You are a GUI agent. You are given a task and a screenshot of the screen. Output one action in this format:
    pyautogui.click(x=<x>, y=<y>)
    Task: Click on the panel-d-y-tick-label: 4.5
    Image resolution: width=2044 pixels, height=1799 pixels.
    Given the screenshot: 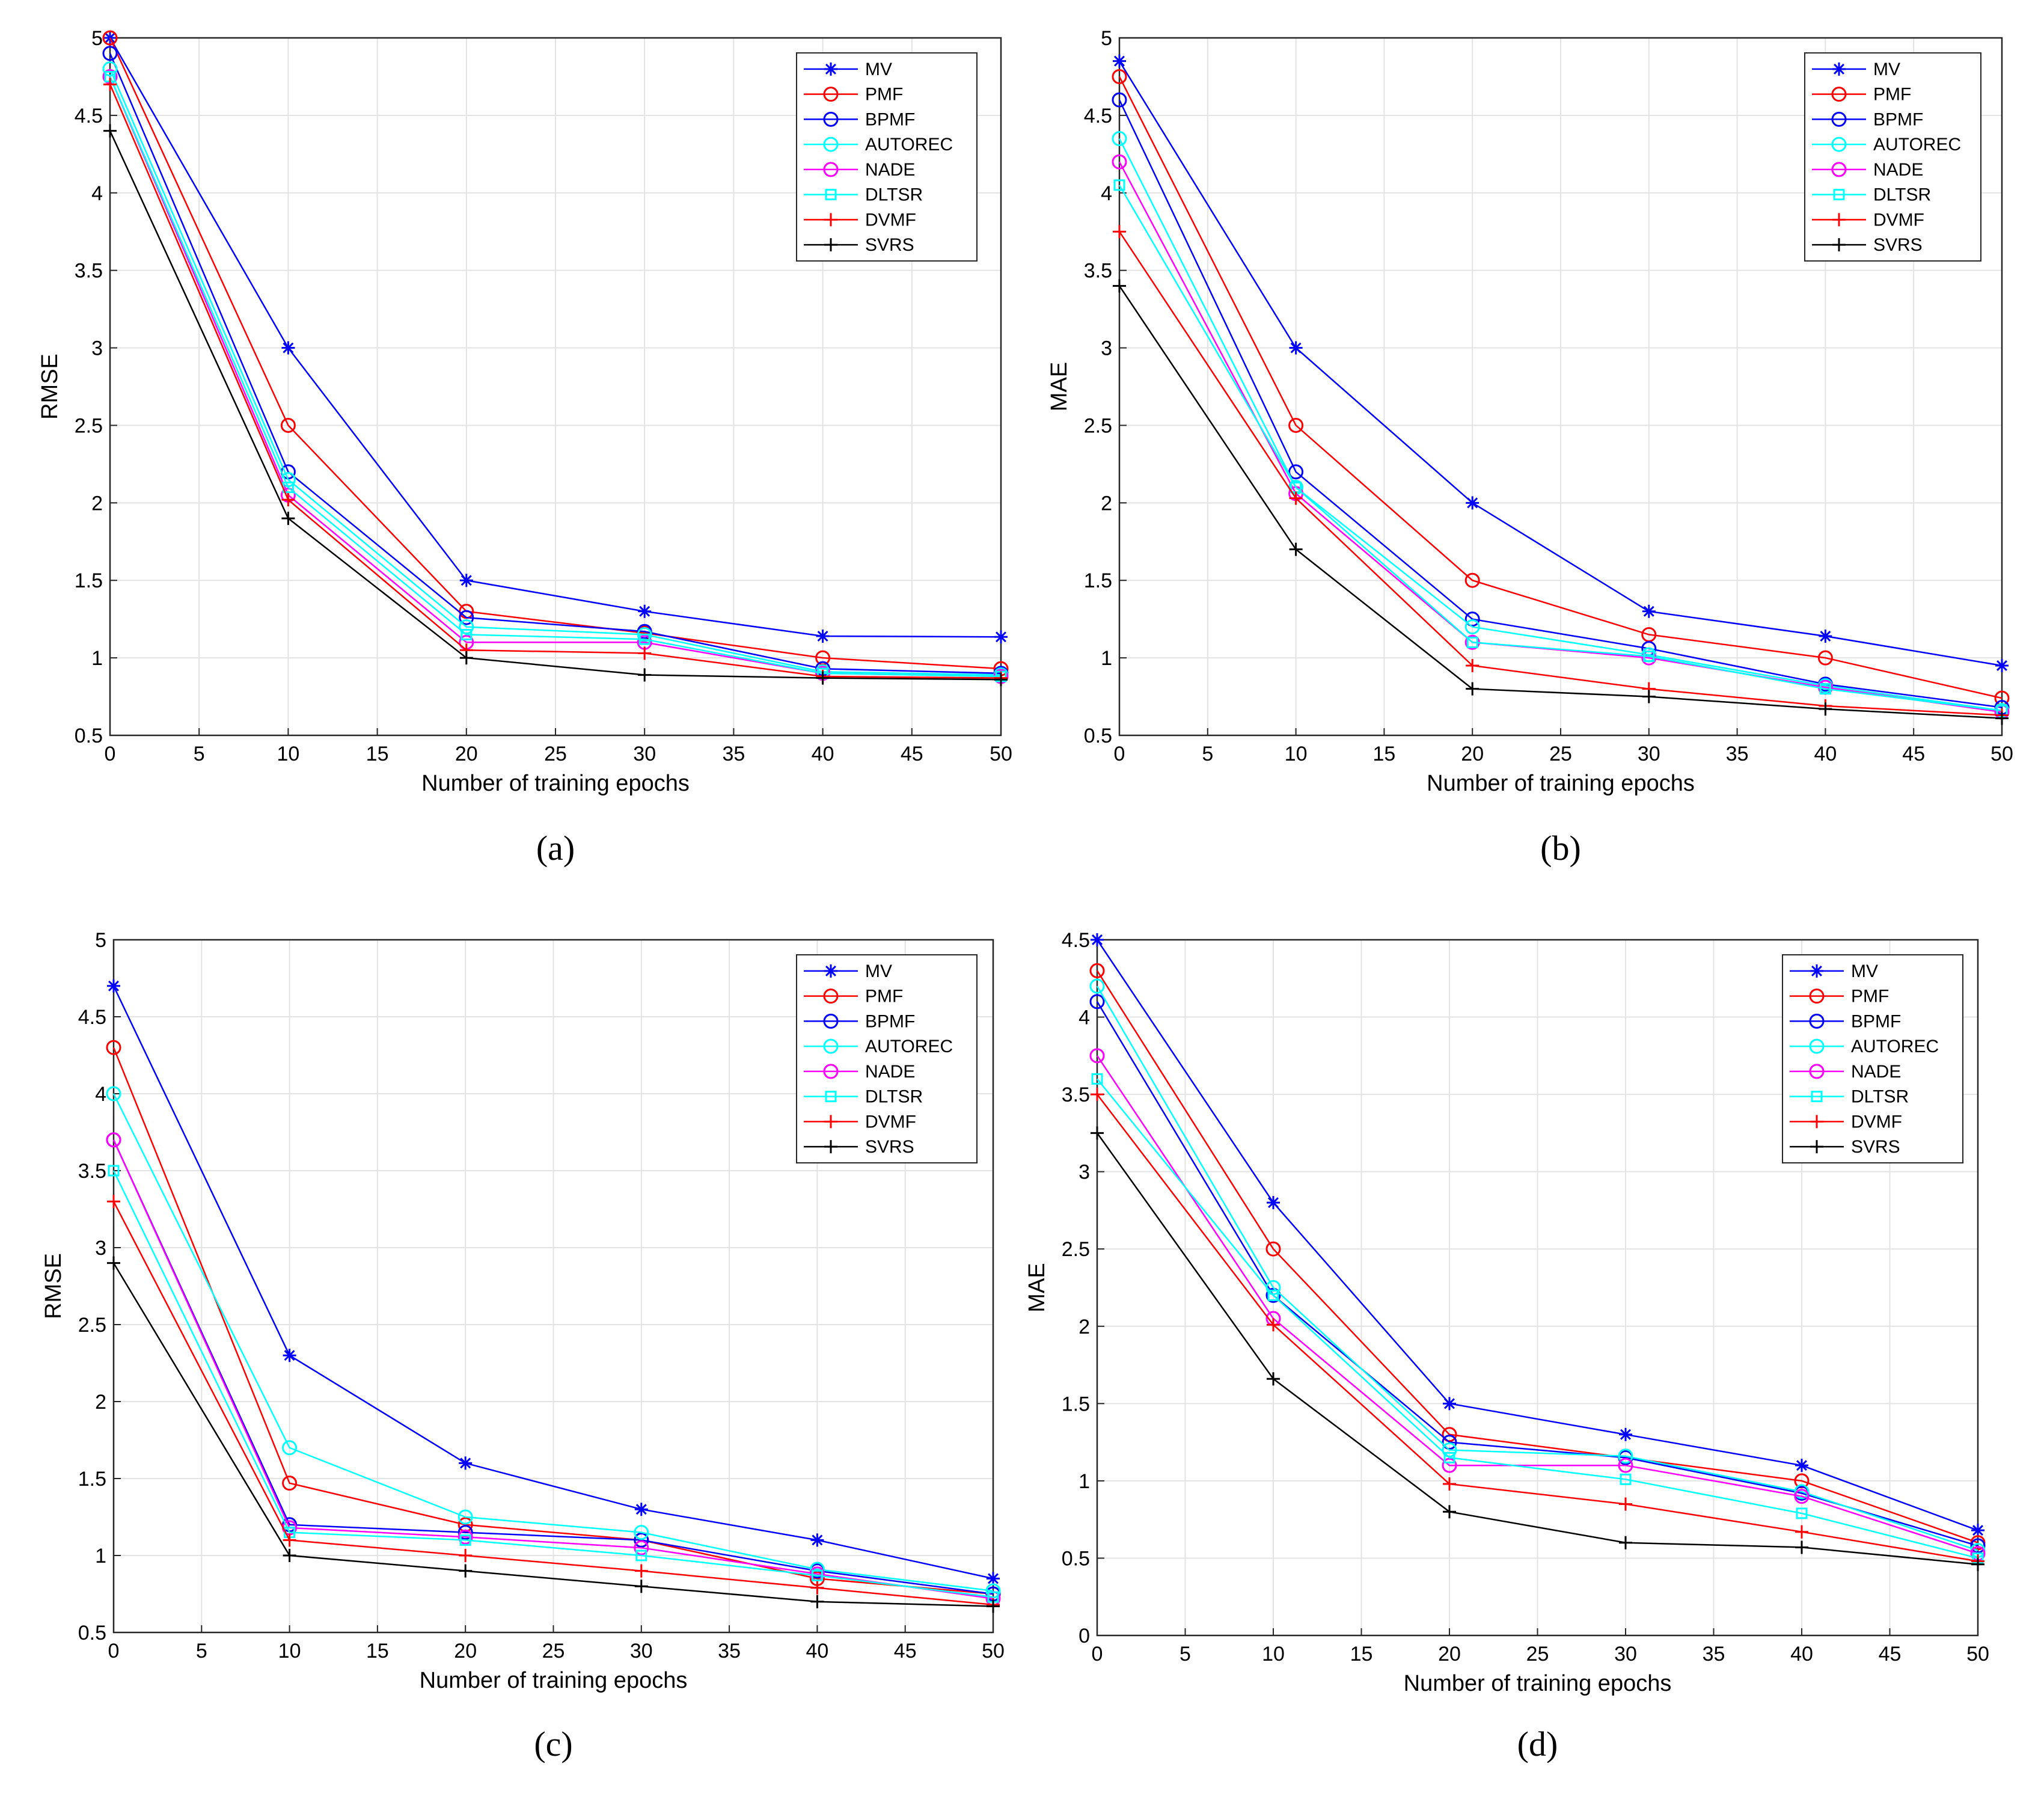 What is the action you would take?
    pyautogui.click(x=1076, y=941)
    